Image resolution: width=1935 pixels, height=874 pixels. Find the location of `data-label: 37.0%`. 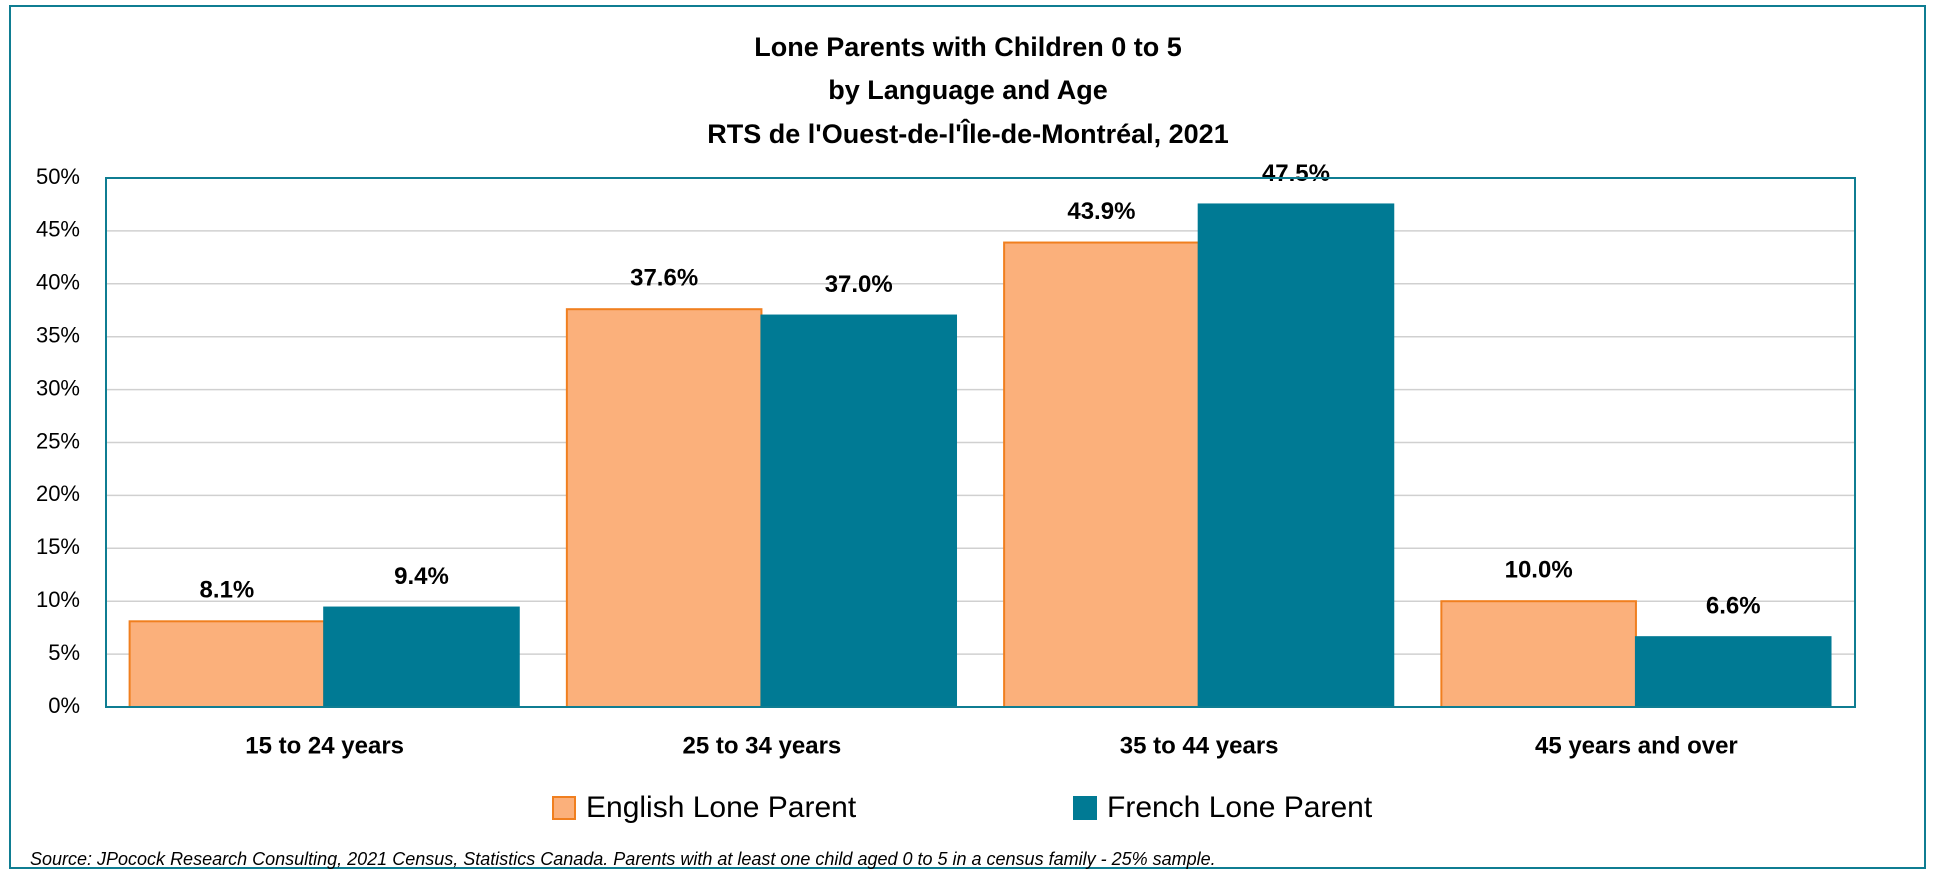

data-label: 37.0% is located at coordinates (859, 284).